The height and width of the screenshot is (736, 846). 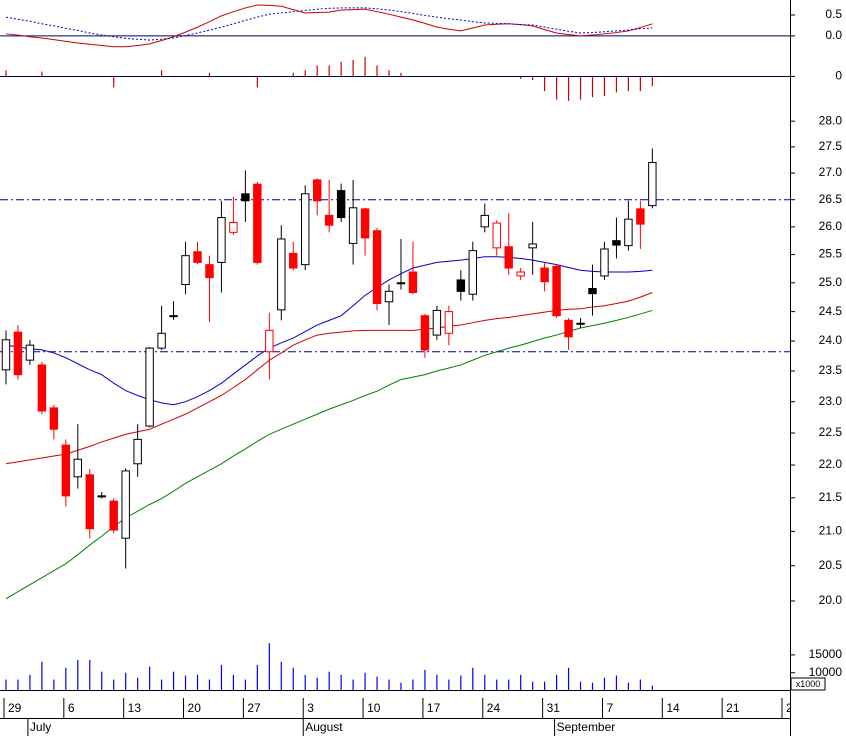 What do you see at coordinates (826, 654) in the screenshot?
I see `y-tick-label: 15000` at bounding box center [826, 654].